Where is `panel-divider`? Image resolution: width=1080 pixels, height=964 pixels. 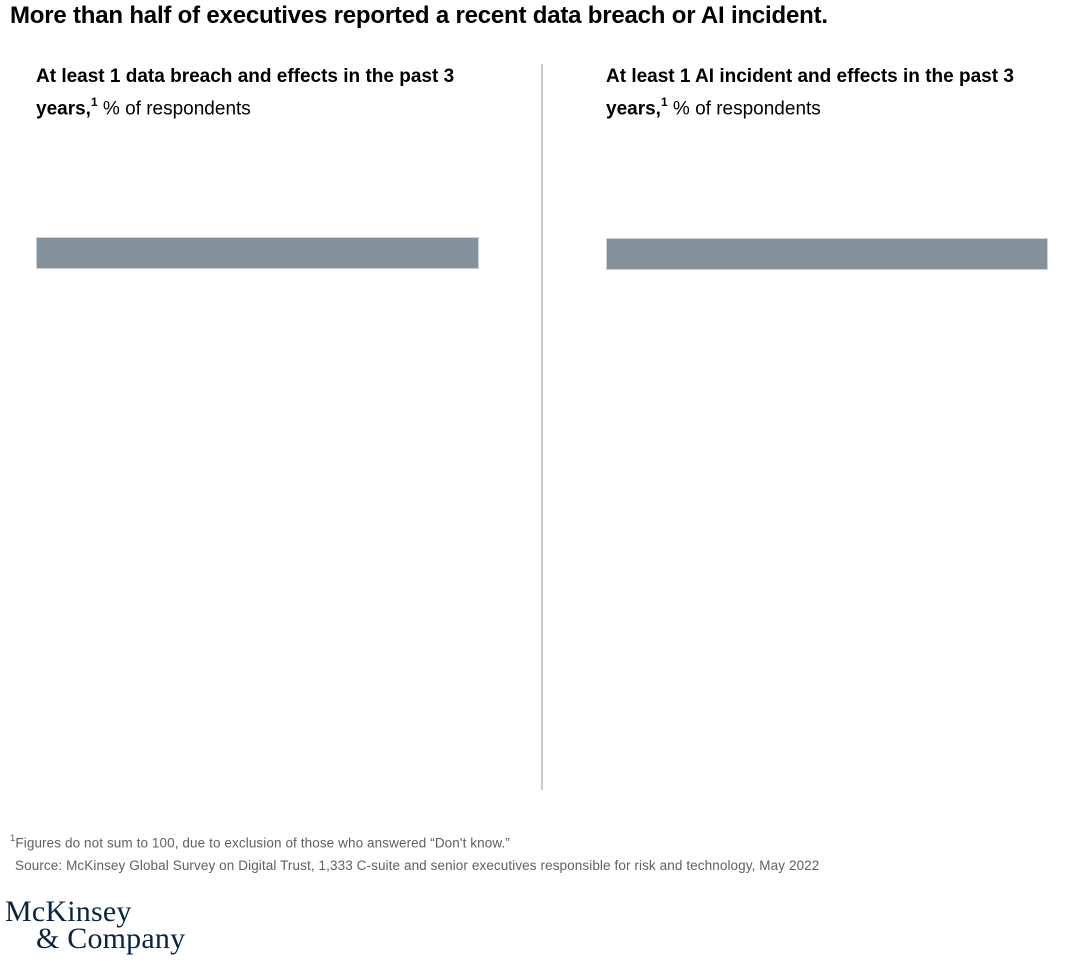
panel-divider is located at coordinates (542, 427).